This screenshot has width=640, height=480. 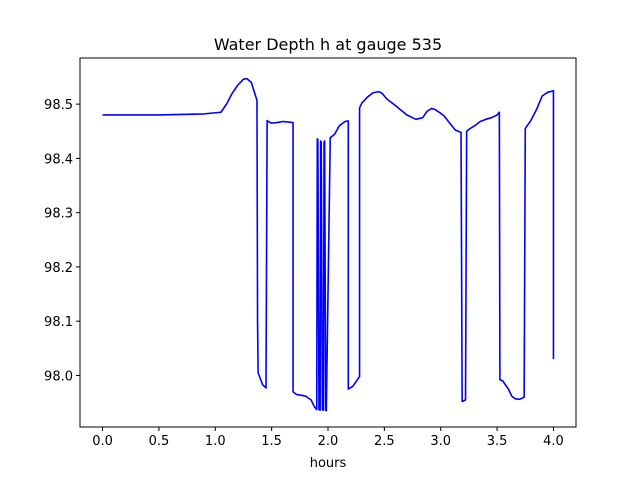 What do you see at coordinates (497, 441) in the screenshot?
I see `x-tick-label: 3.5` at bounding box center [497, 441].